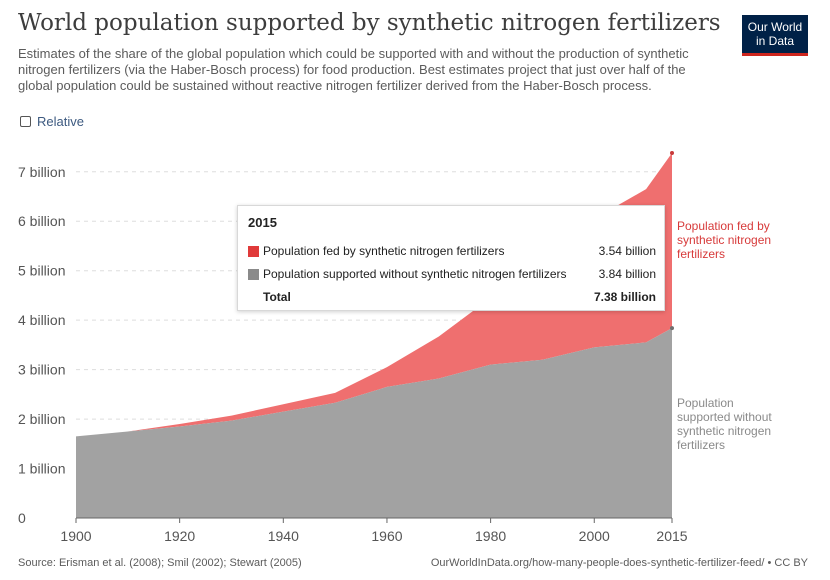  What do you see at coordinates (624, 297) in the screenshot?
I see `tooltip-value-total: 7.38 billion` at bounding box center [624, 297].